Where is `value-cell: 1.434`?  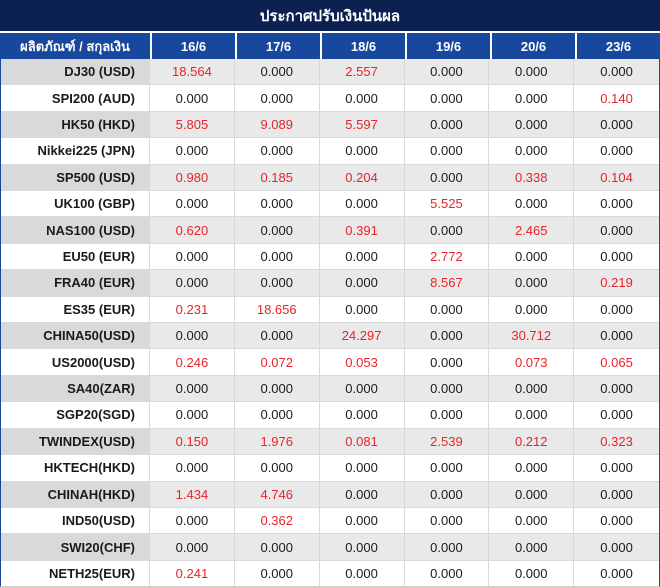 value-cell: 1.434 is located at coordinates (192, 494).